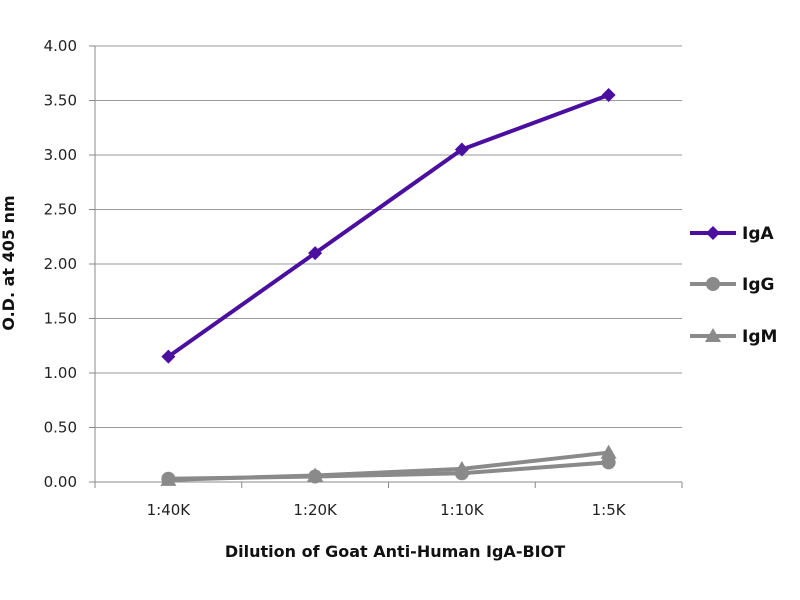 The image size is (800, 600). Describe the element at coordinates (462, 510) in the screenshot. I see `x-tick-label: 1:10K` at that location.